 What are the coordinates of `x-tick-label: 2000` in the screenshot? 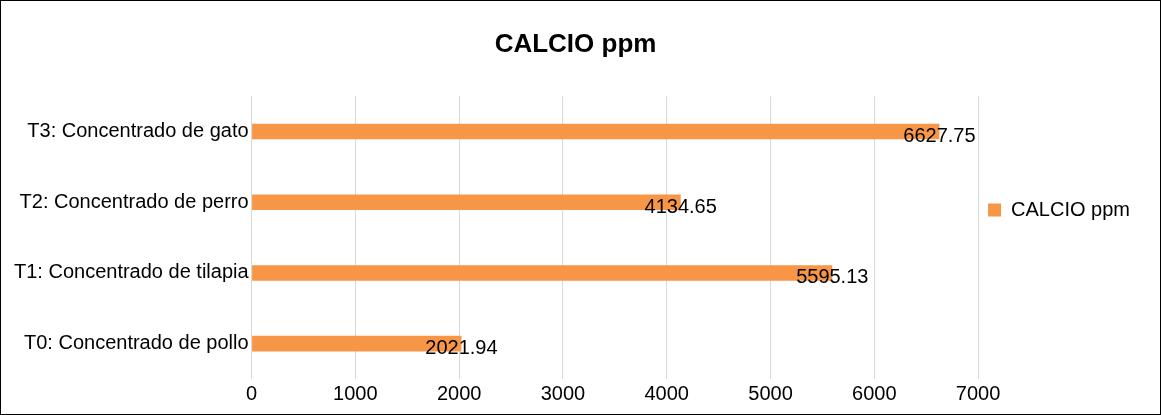 It's located at (459, 392).